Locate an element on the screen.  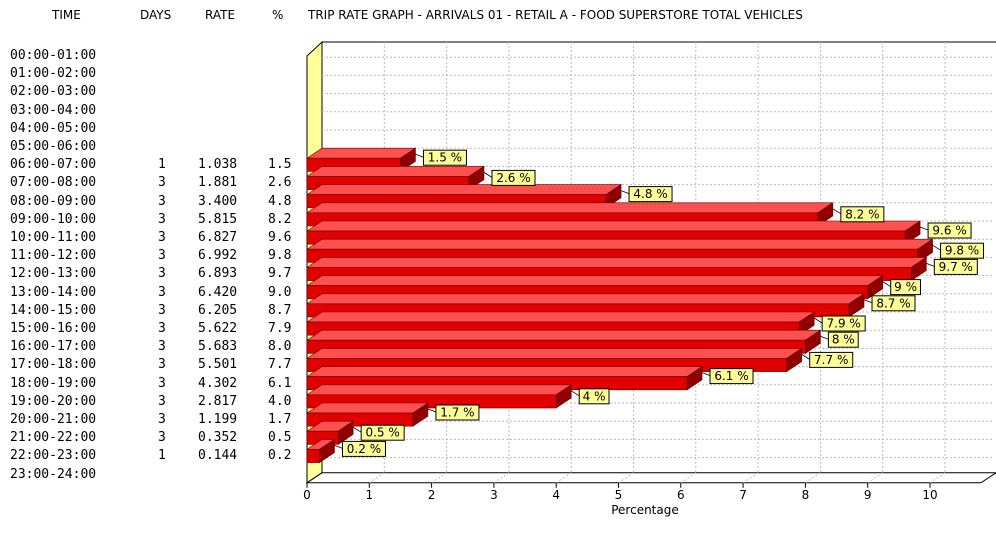
pct-cell: 2.6 is located at coordinates (280, 183).